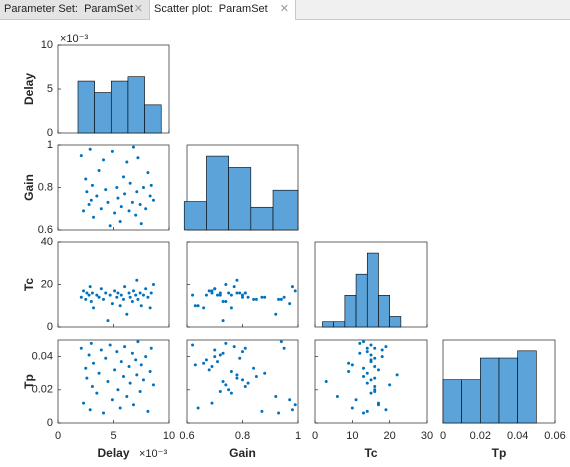 This screenshot has width=570, height=467. What do you see at coordinates (517, 436) in the screenshot?
I see `x-tick-label: 0.04` at bounding box center [517, 436].